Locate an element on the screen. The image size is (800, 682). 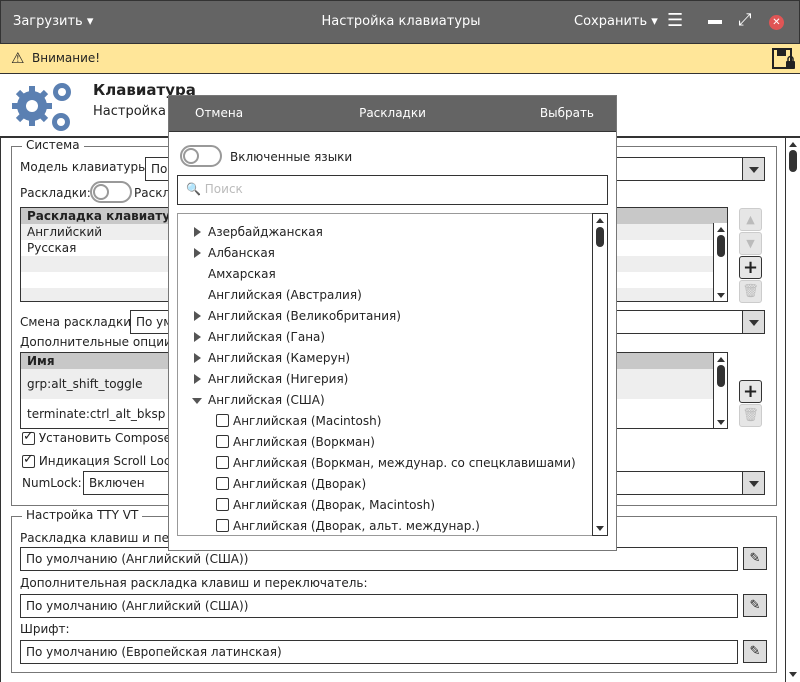
caret-down-icon: ▾ is located at coordinates (90, 21).